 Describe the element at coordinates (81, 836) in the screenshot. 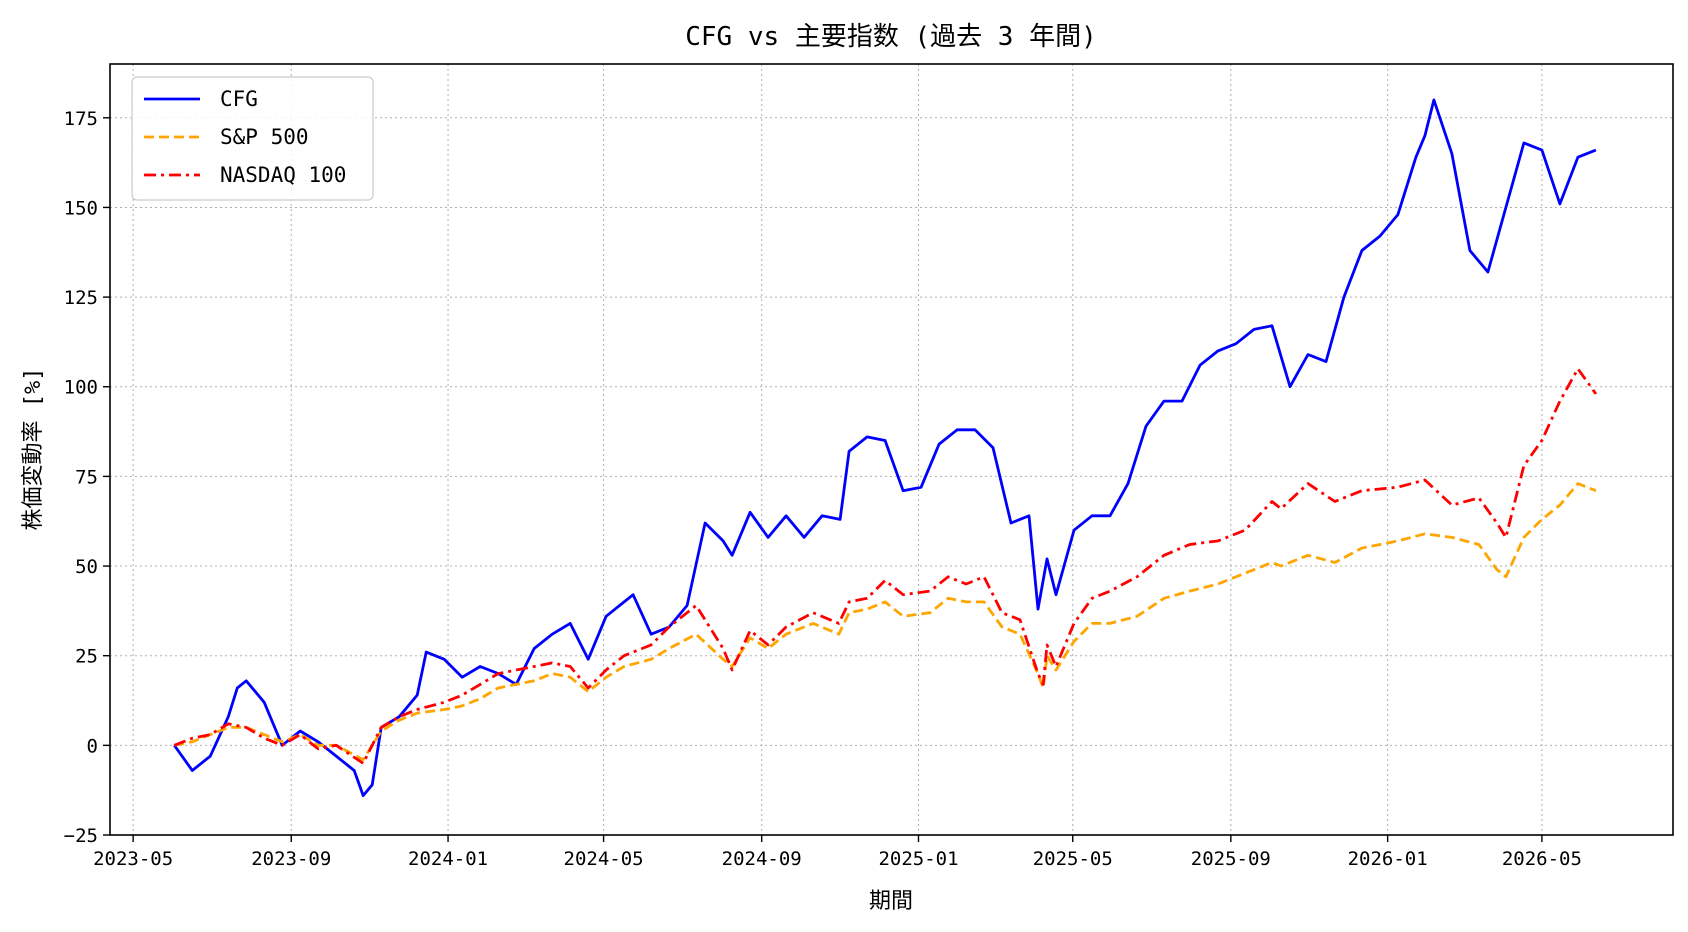

I see `y-tick-label: −25` at that location.